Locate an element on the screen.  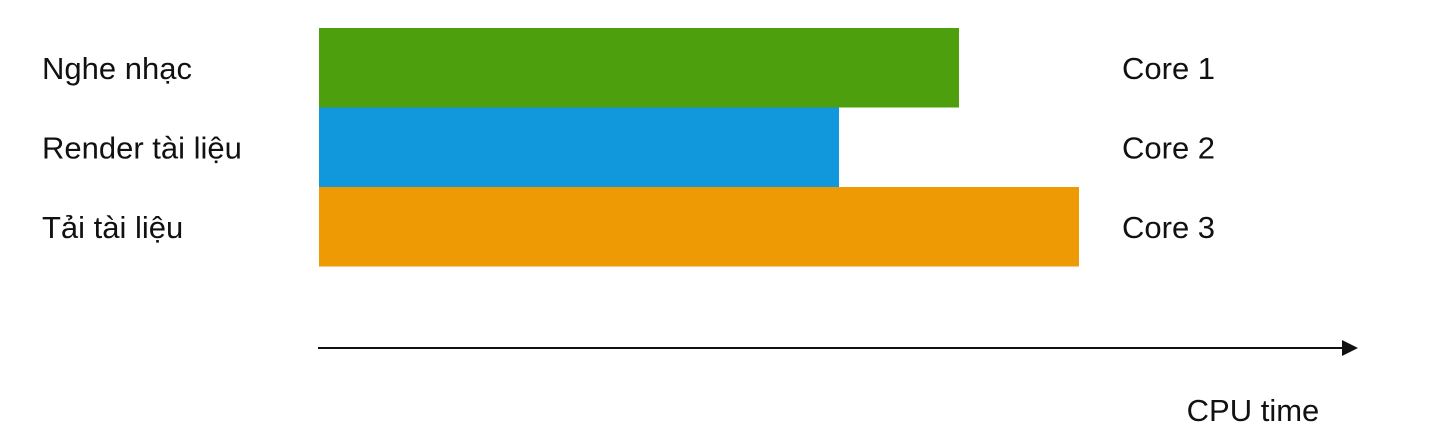
core-label: Core 3 is located at coordinates (1168, 227).